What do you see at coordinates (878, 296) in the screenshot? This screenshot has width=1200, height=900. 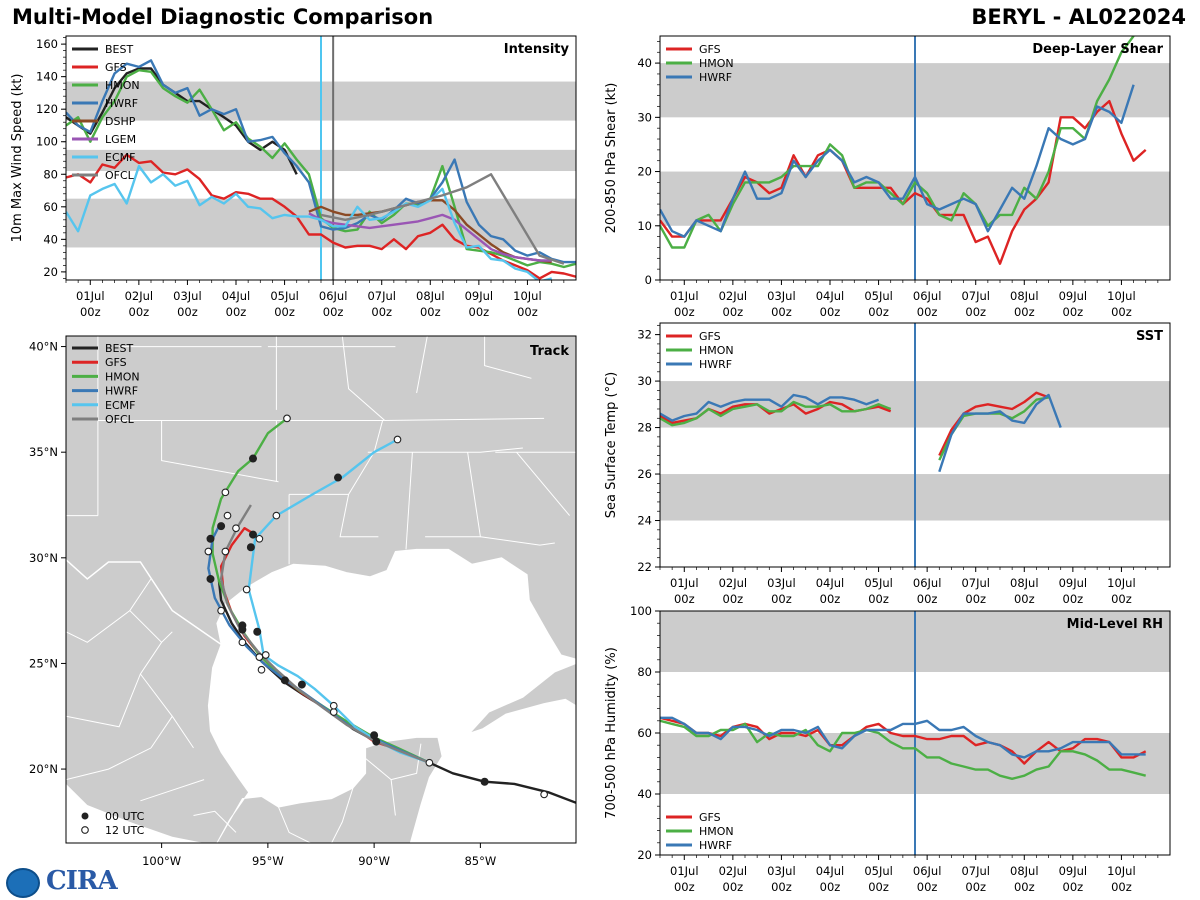 I see `shear-xtick-label: 05Jul` at bounding box center [878, 296].